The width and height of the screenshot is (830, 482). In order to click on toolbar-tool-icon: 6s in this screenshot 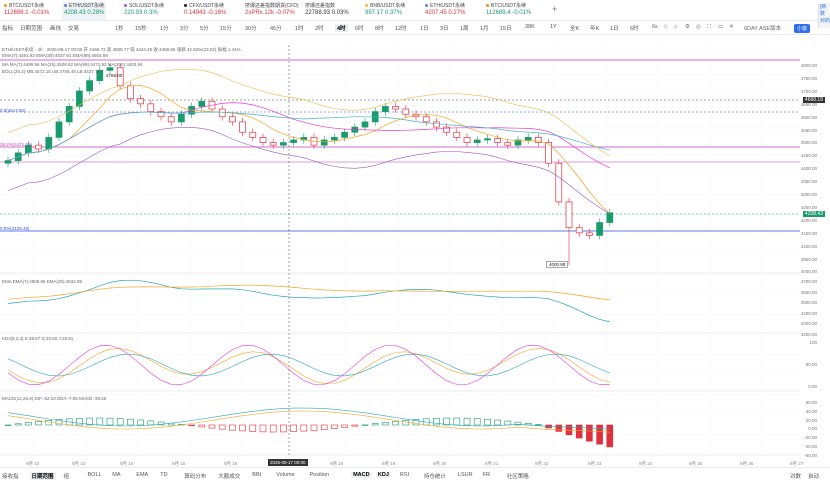, I will do `click(655, 27)`.